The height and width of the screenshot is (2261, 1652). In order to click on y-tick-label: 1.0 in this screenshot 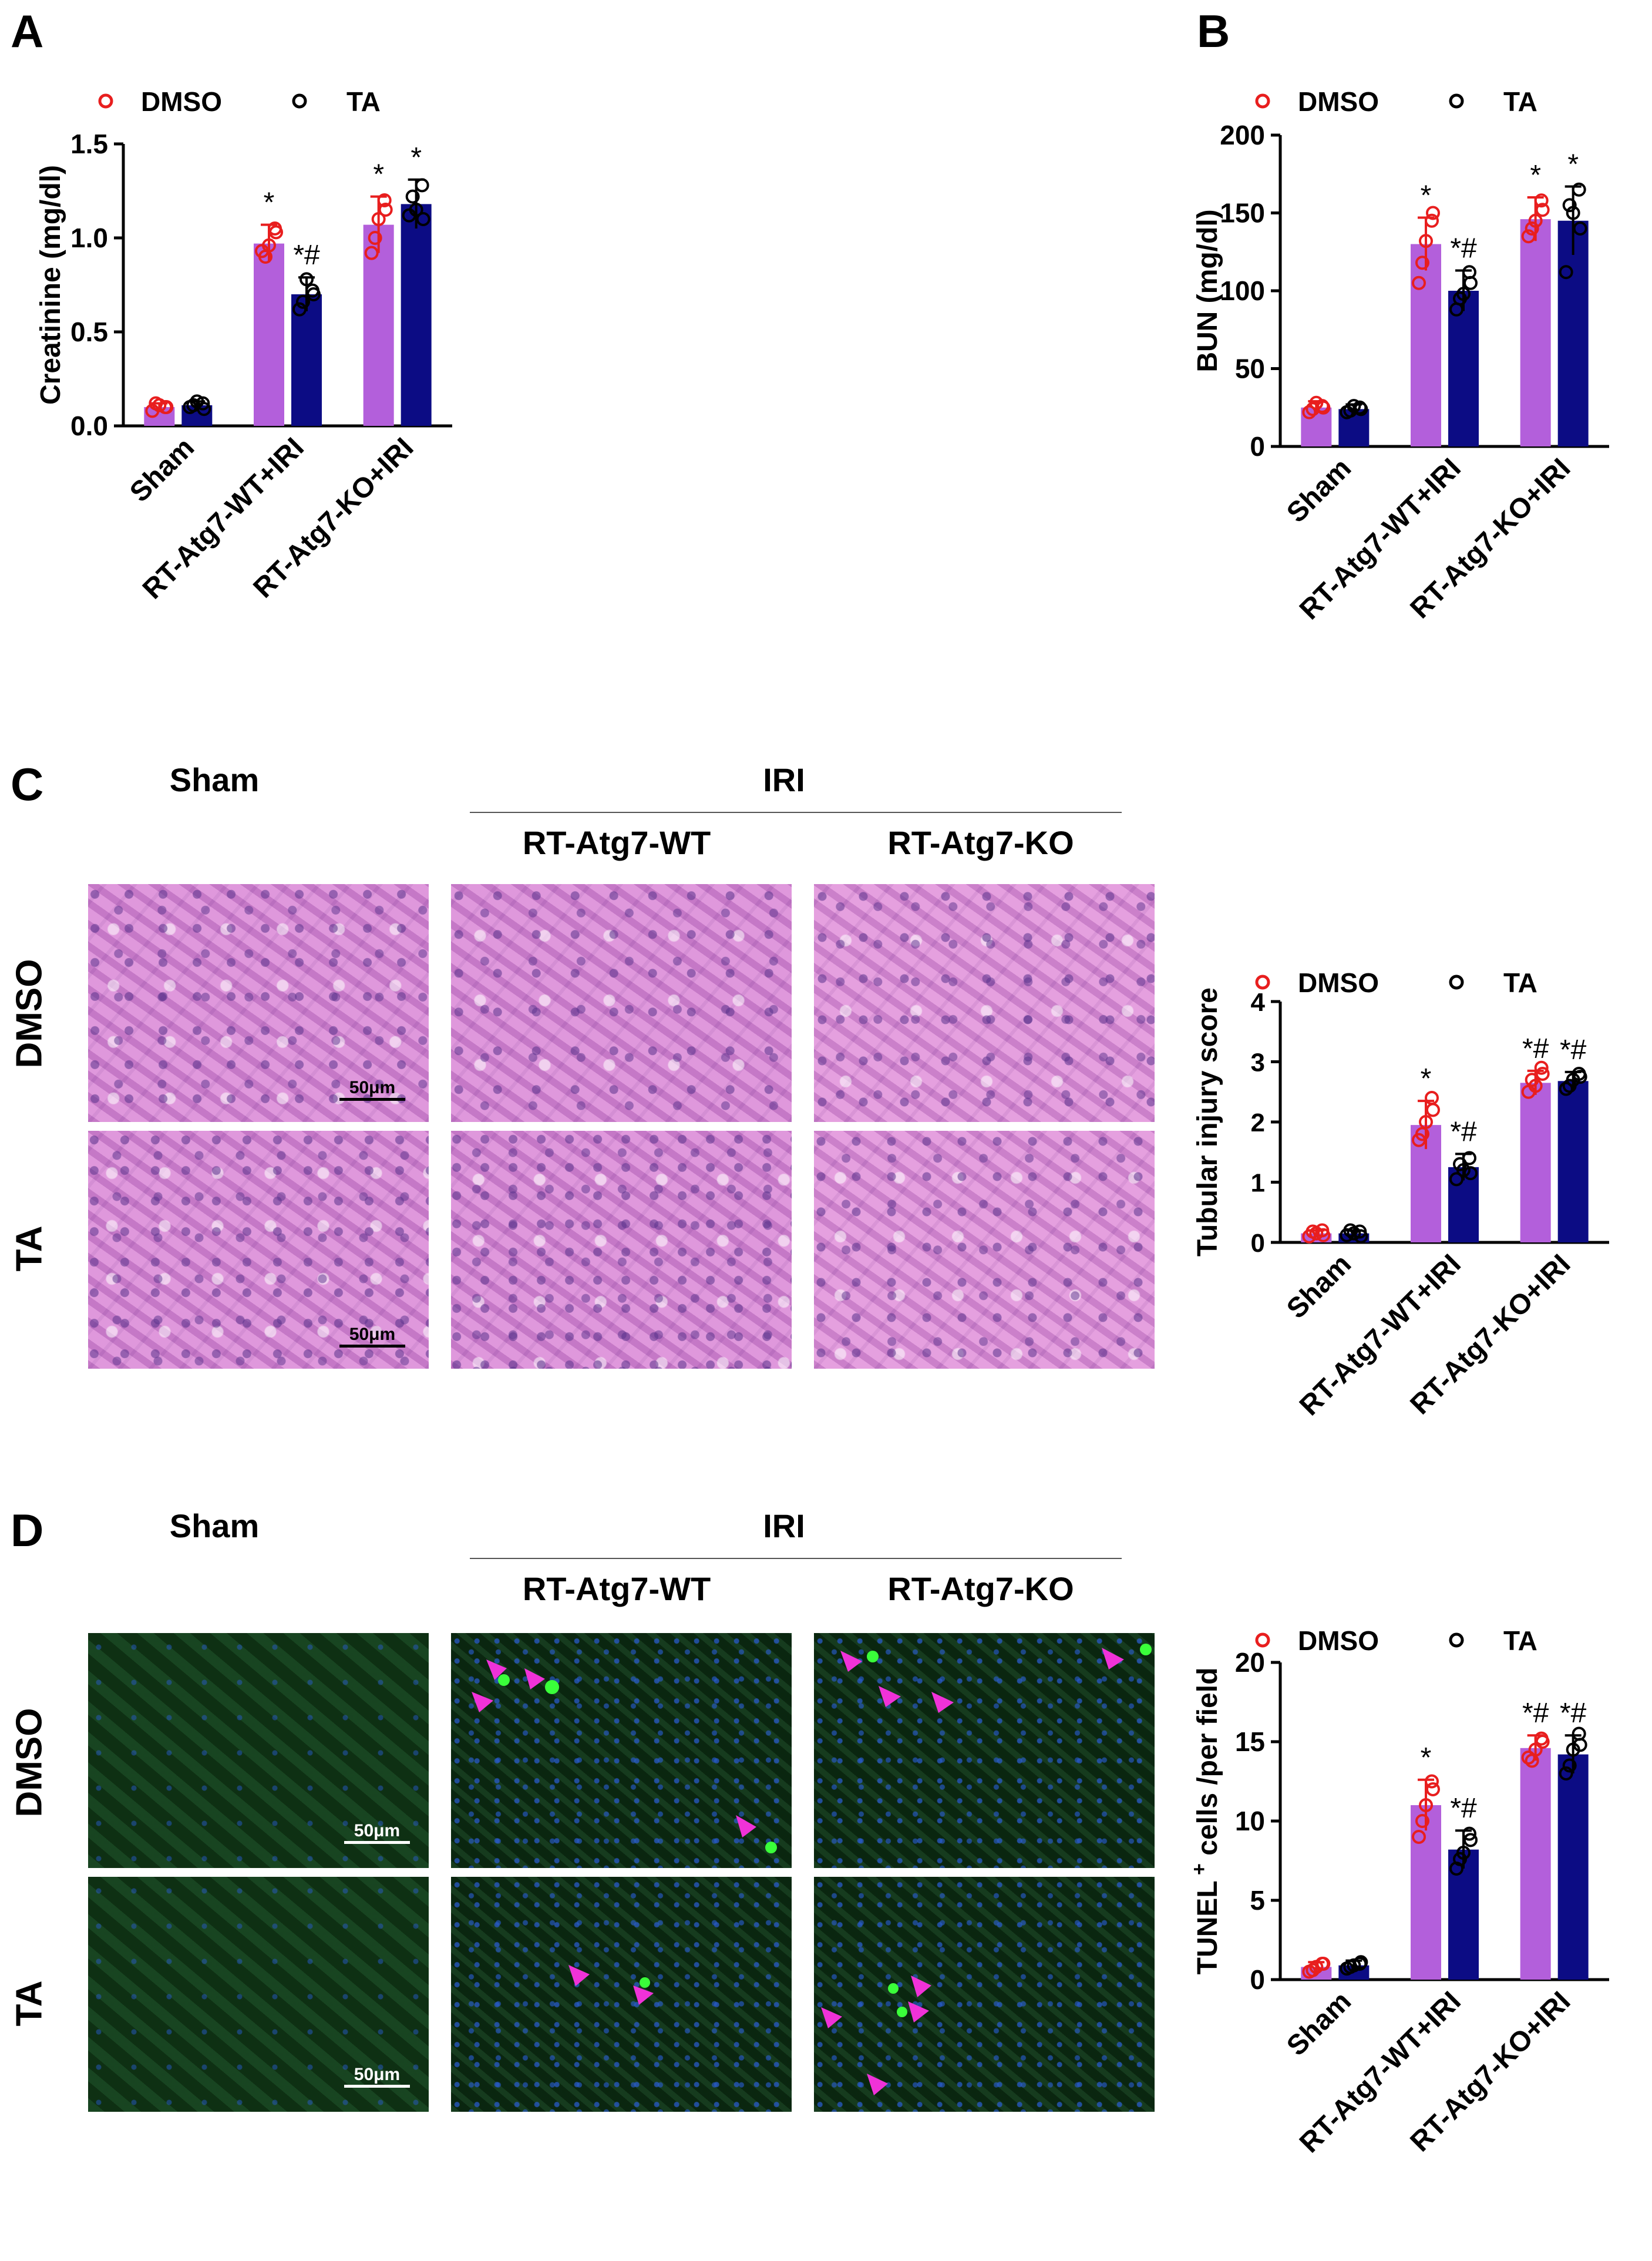, I will do `click(89, 238)`.